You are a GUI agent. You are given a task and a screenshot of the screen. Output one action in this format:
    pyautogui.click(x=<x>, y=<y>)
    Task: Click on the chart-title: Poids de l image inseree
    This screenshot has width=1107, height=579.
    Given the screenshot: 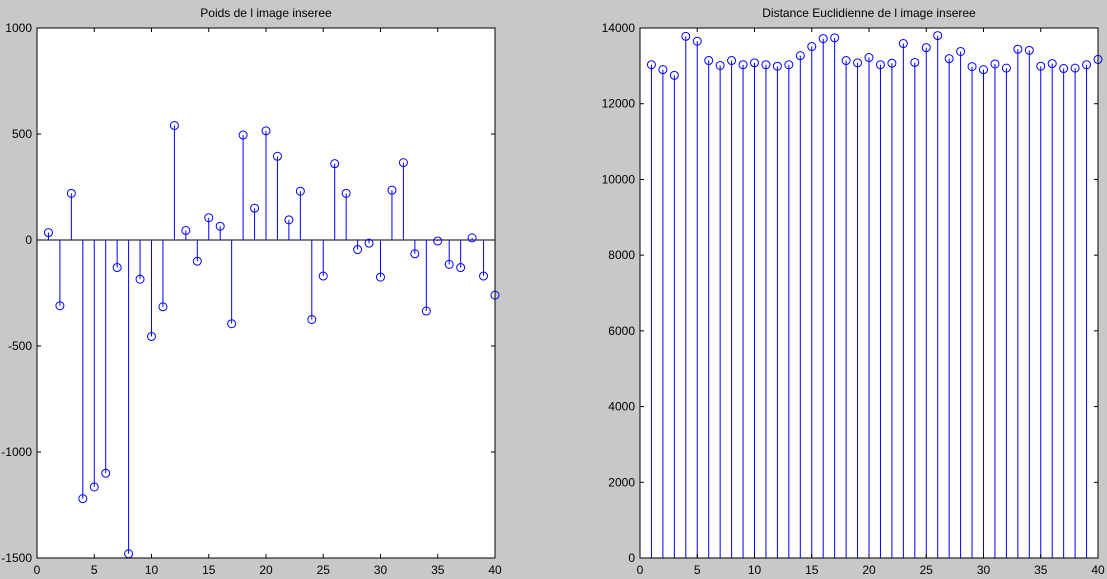 What is the action you would take?
    pyautogui.click(x=266, y=13)
    